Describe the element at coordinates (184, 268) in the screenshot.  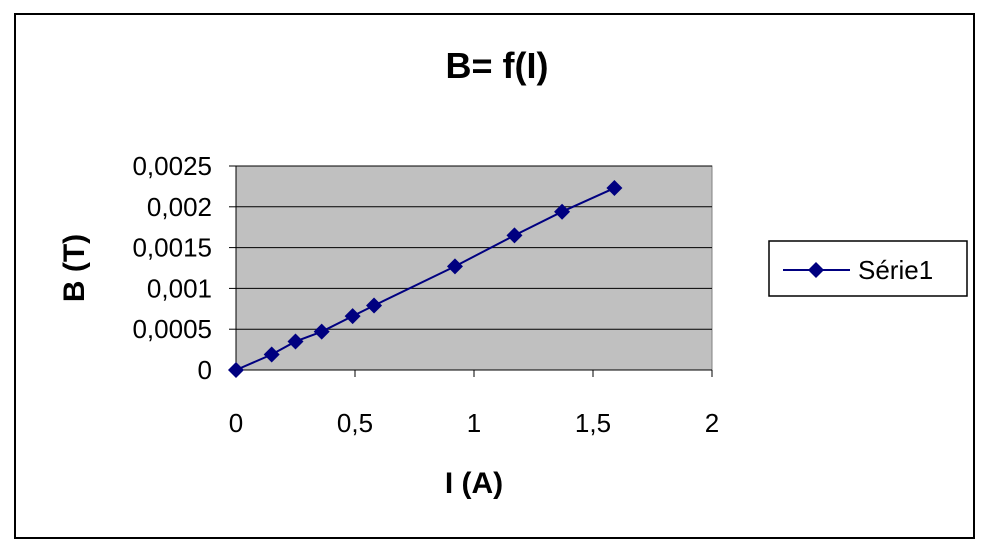
I see `y-axis-ticks: 0 0,0005 0,001 0,0015 0,002 0,0025` at that location.